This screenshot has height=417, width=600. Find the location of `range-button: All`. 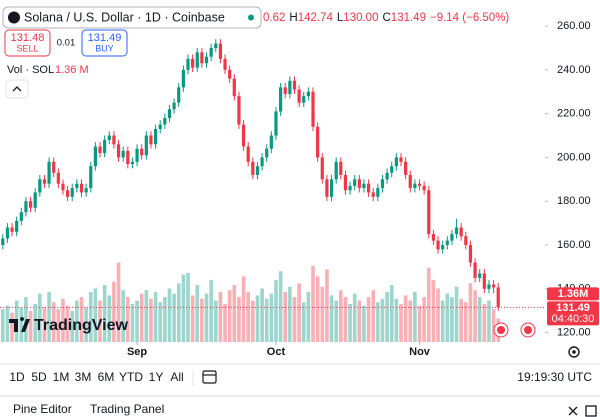

range-button: All is located at coordinates (176, 377).